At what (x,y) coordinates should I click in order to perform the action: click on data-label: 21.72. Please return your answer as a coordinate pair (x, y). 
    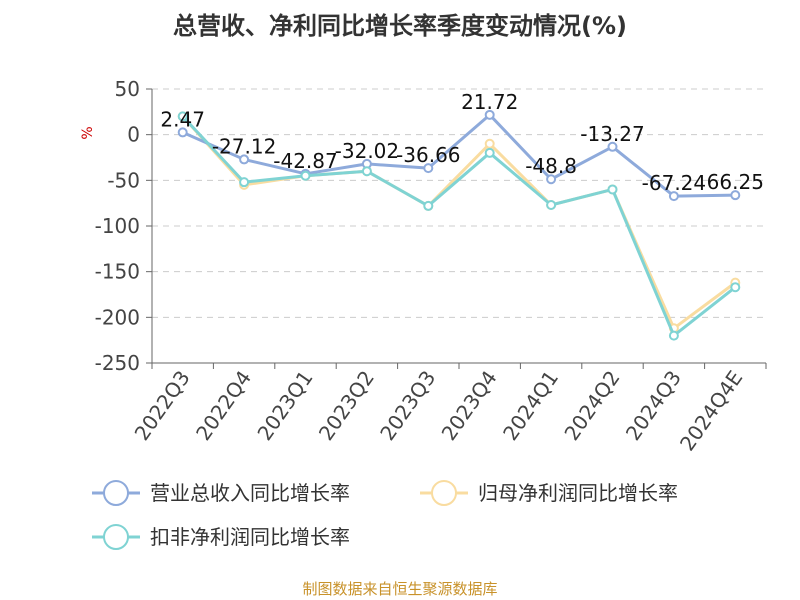
    Looking at the image, I should click on (489, 102).